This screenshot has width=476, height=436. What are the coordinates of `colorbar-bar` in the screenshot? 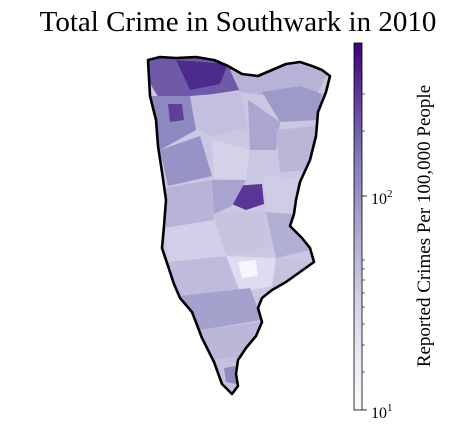 It's located at (358, 226).